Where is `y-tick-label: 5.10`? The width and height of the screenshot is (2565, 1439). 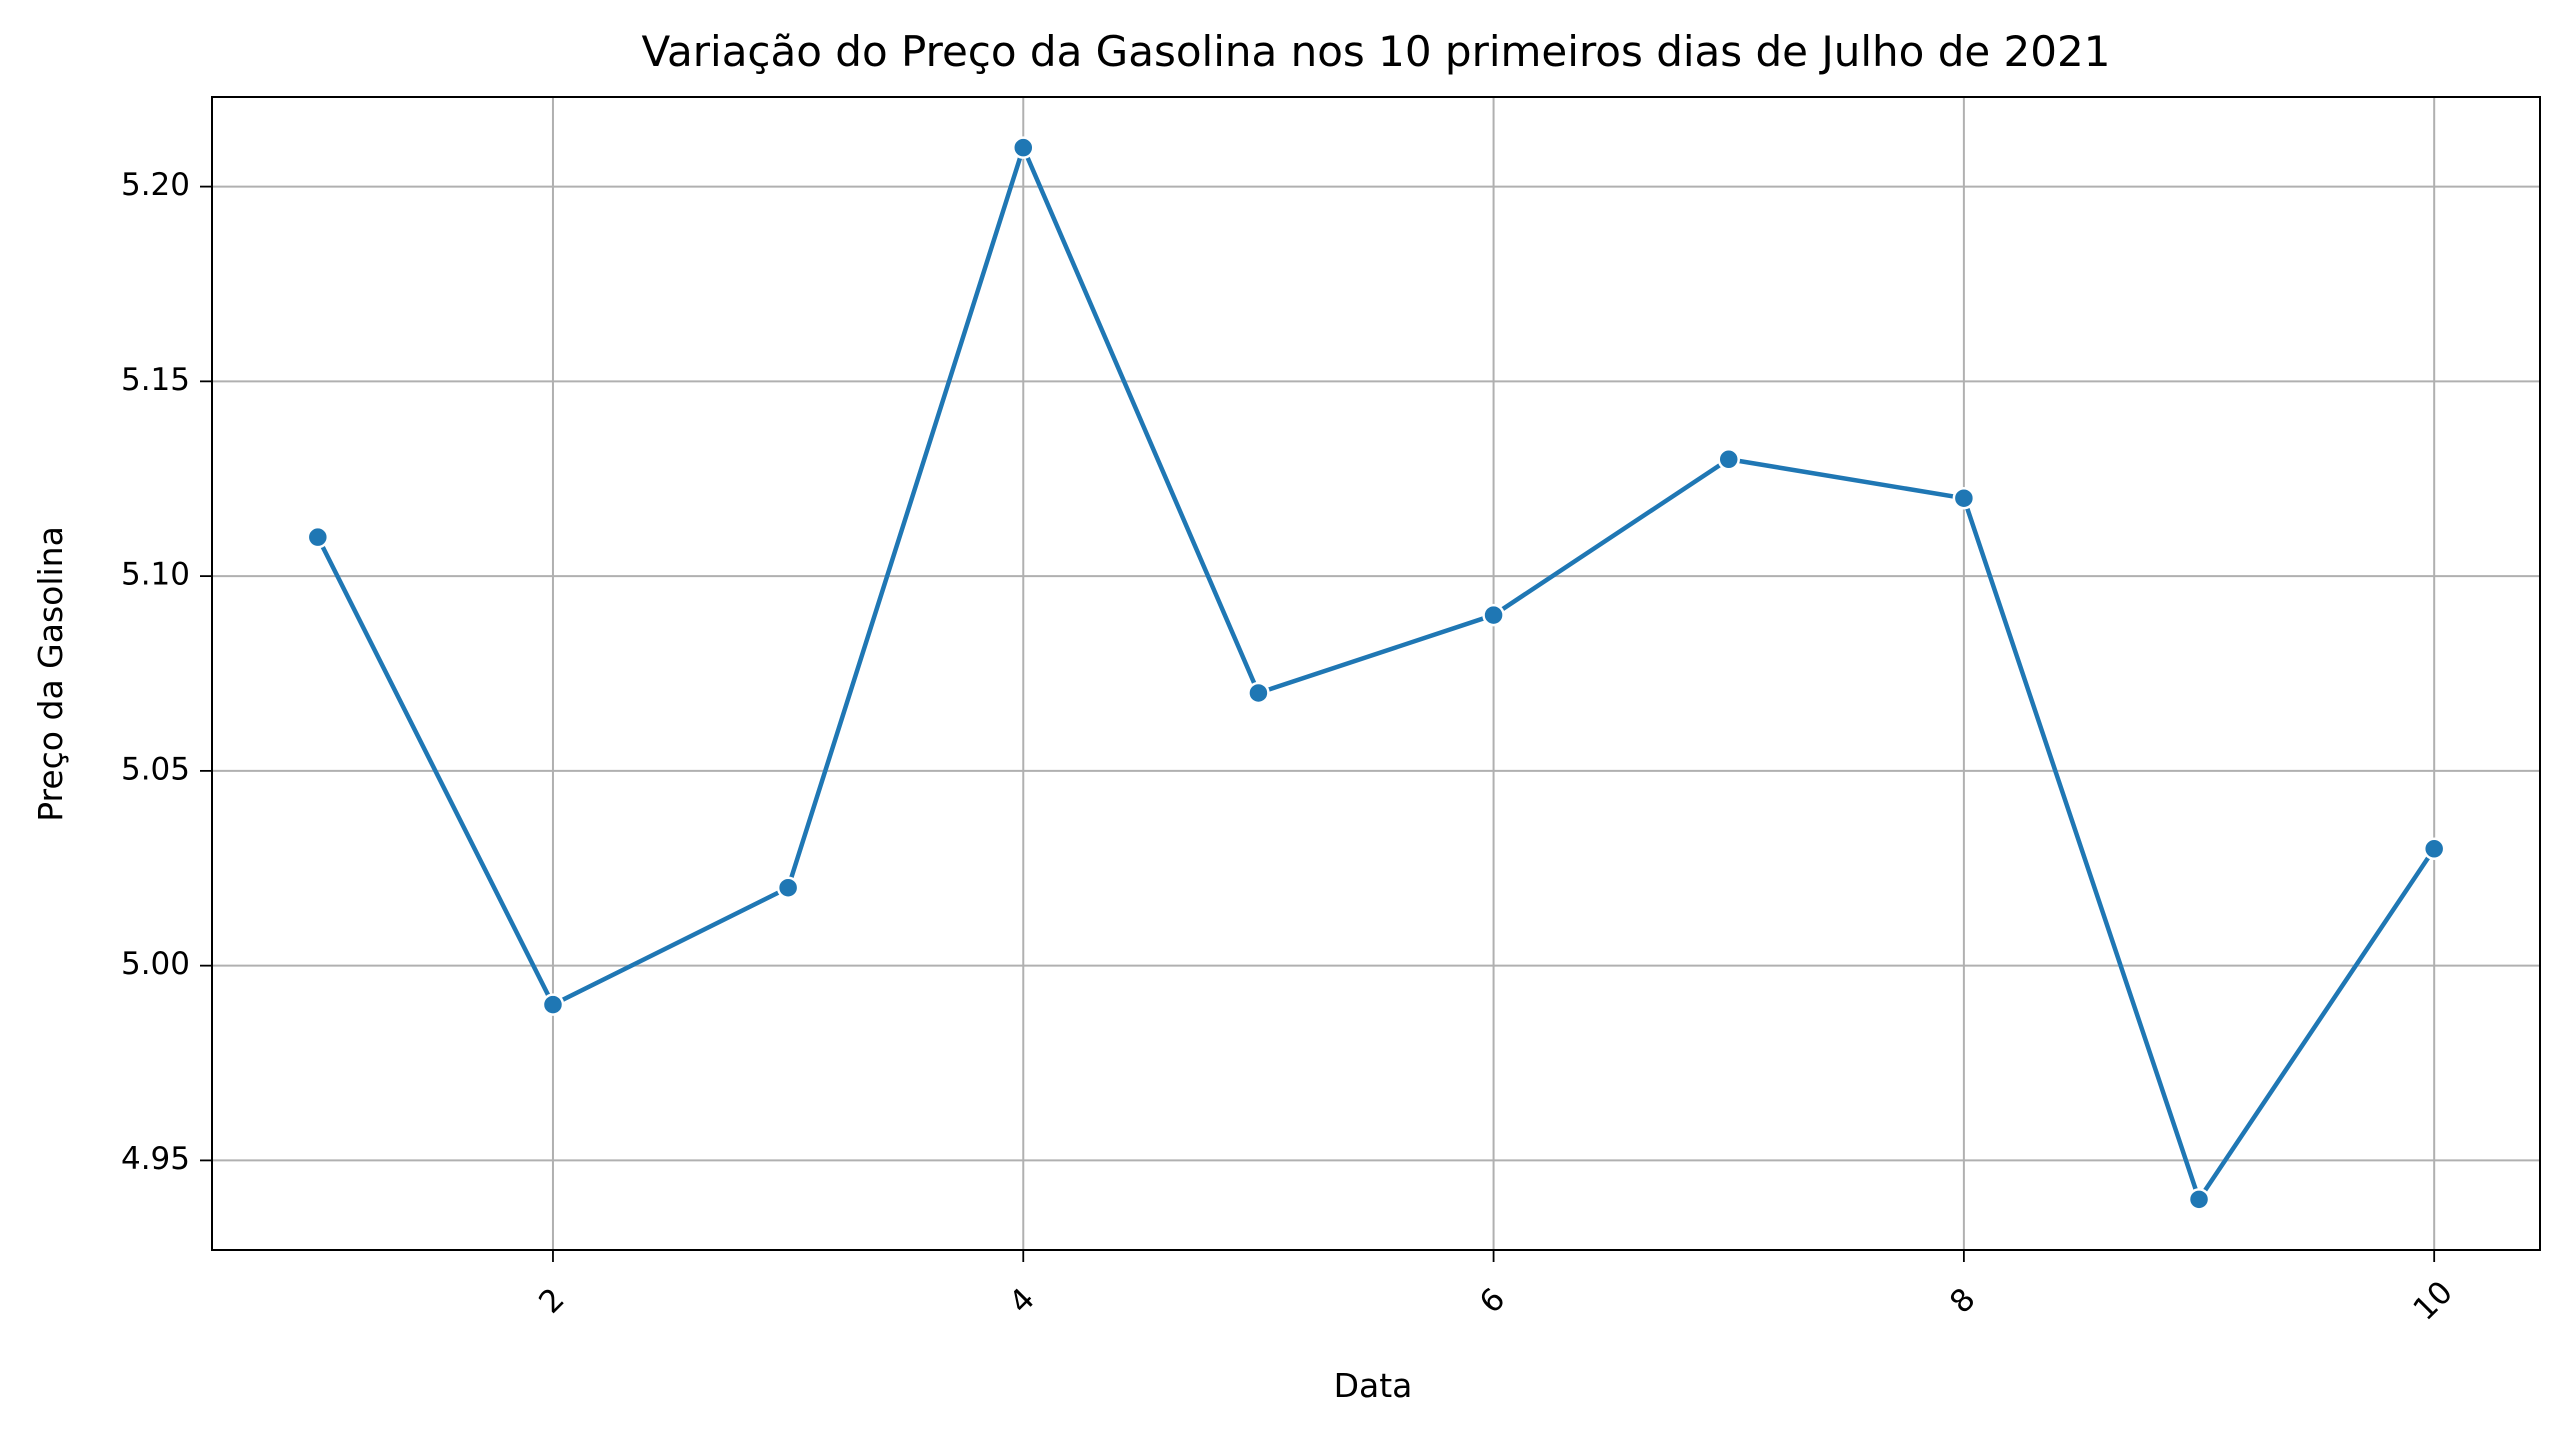 y-tick-label: 5.10 is located at coordinates (155, 575).